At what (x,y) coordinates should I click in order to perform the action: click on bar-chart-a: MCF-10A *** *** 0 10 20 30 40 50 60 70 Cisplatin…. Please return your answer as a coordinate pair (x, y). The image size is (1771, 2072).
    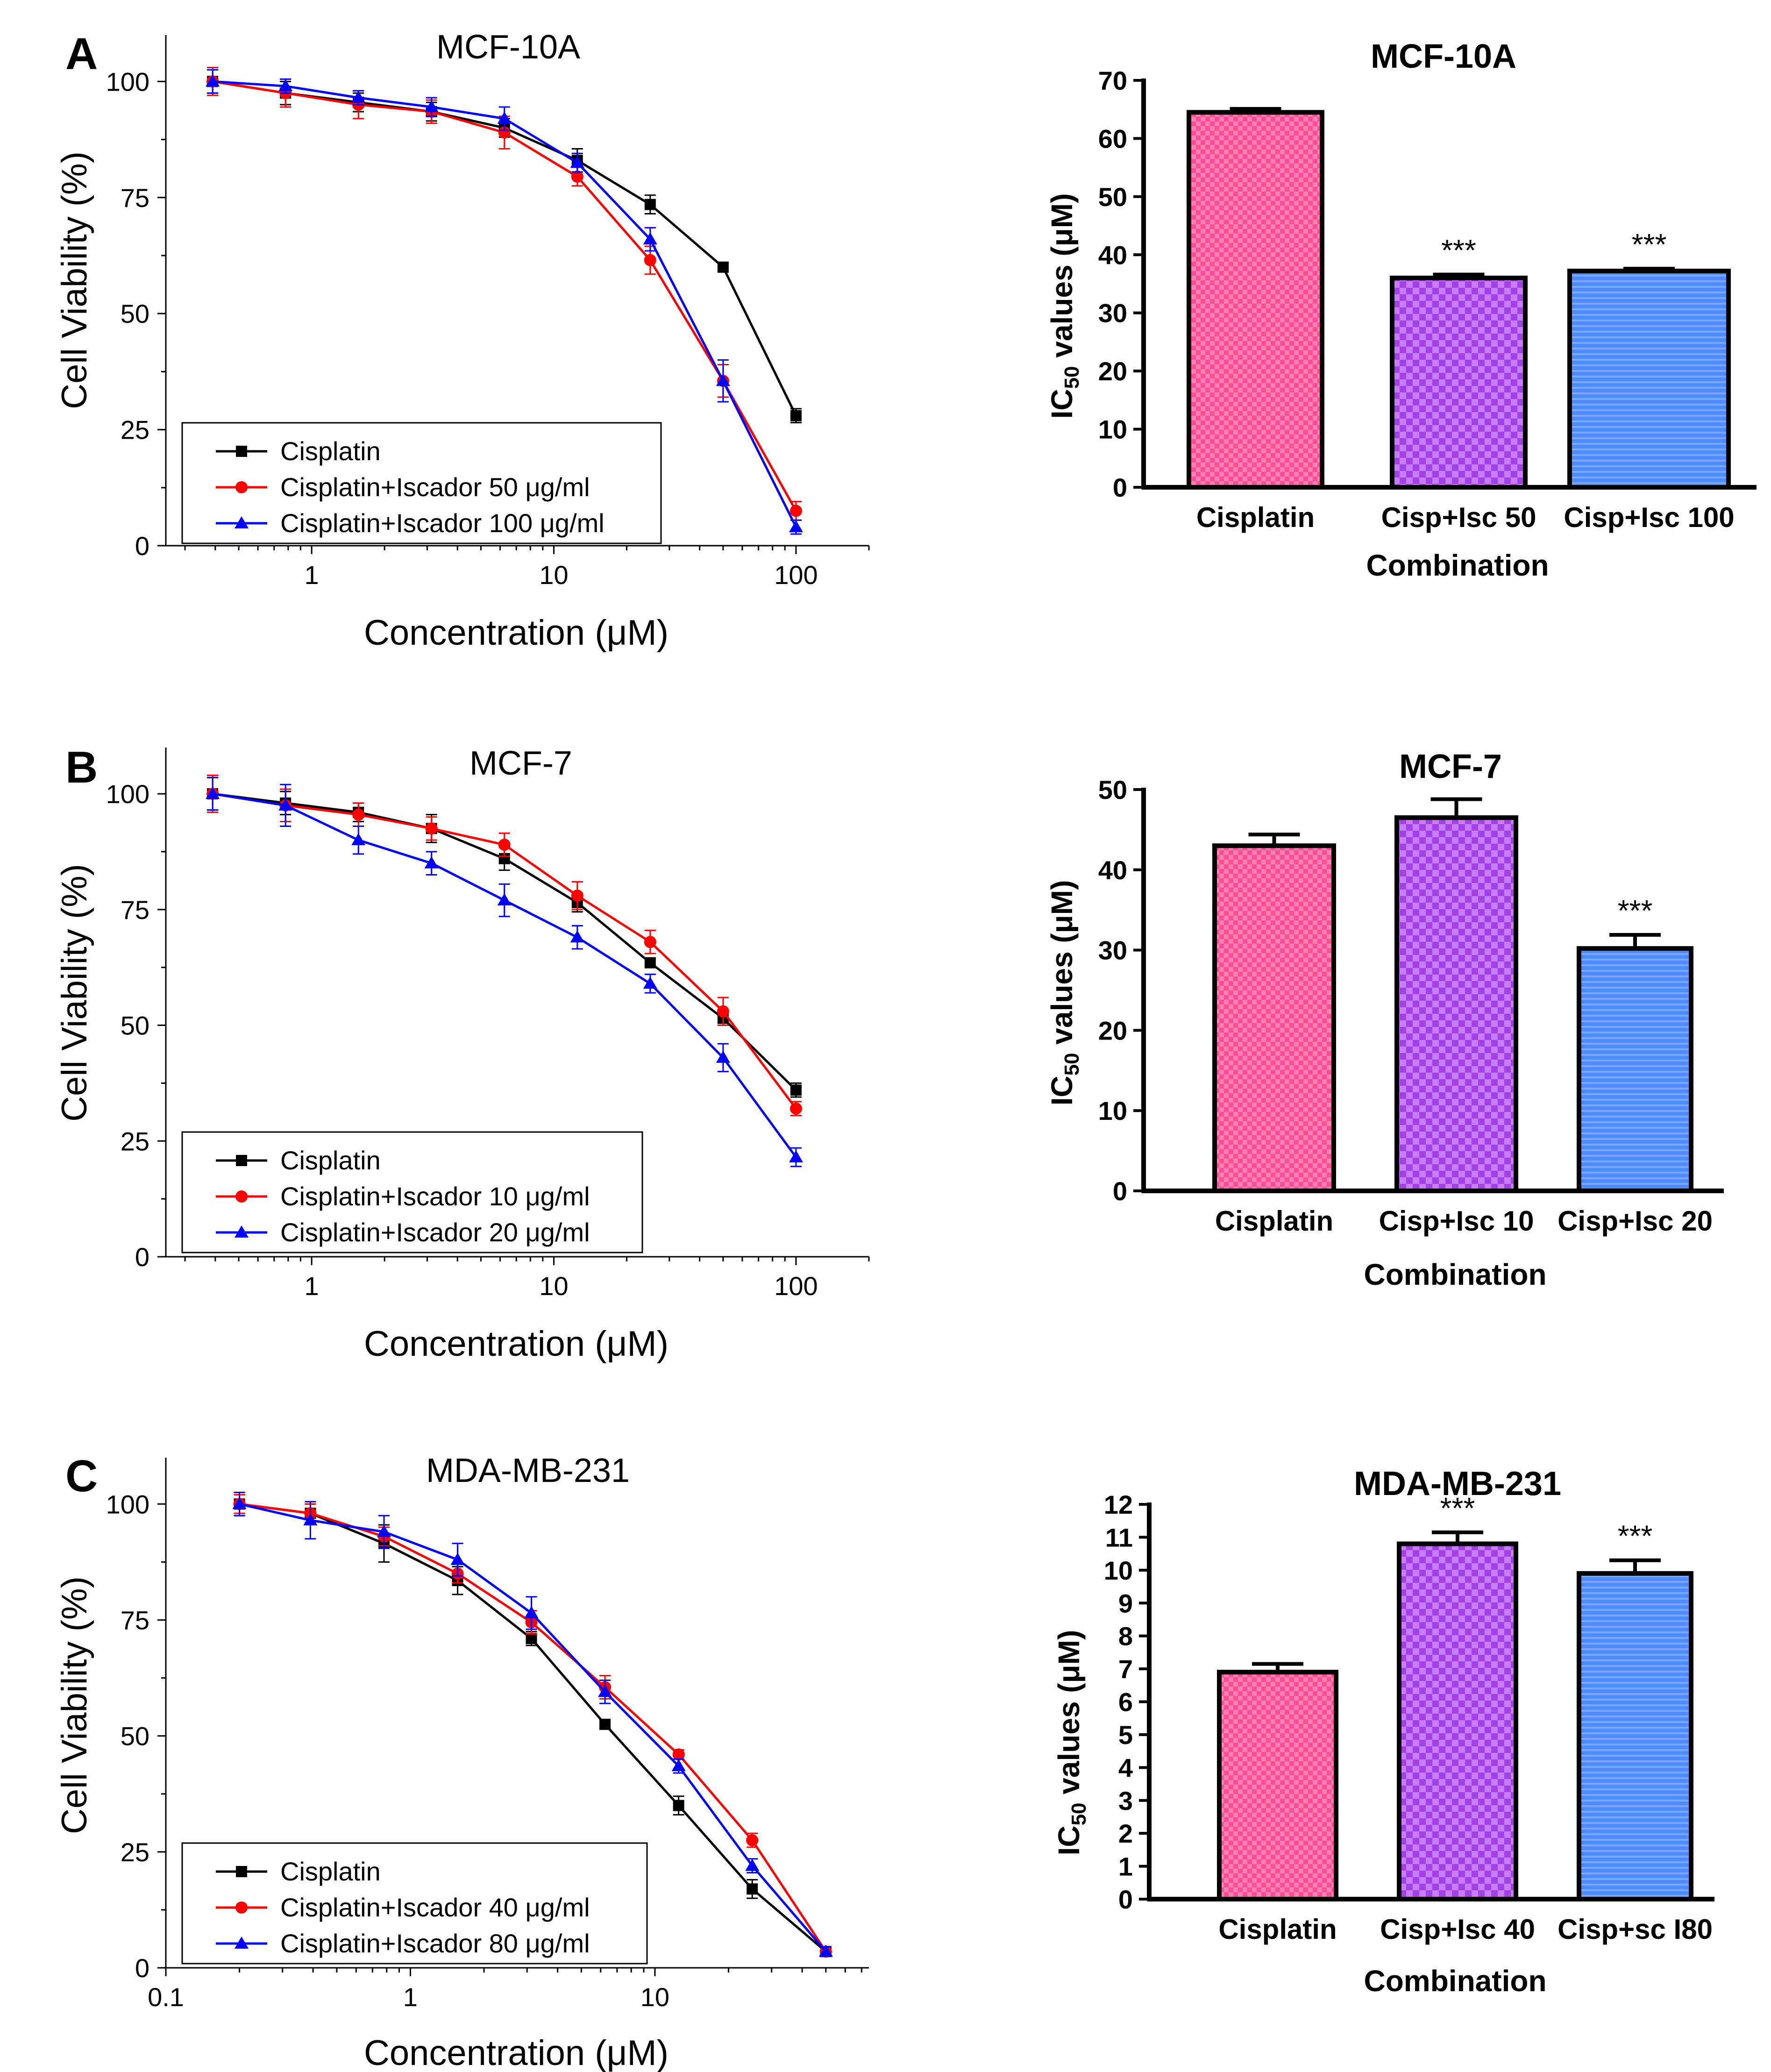
    Looking at the image, I should click on (1401, 310).